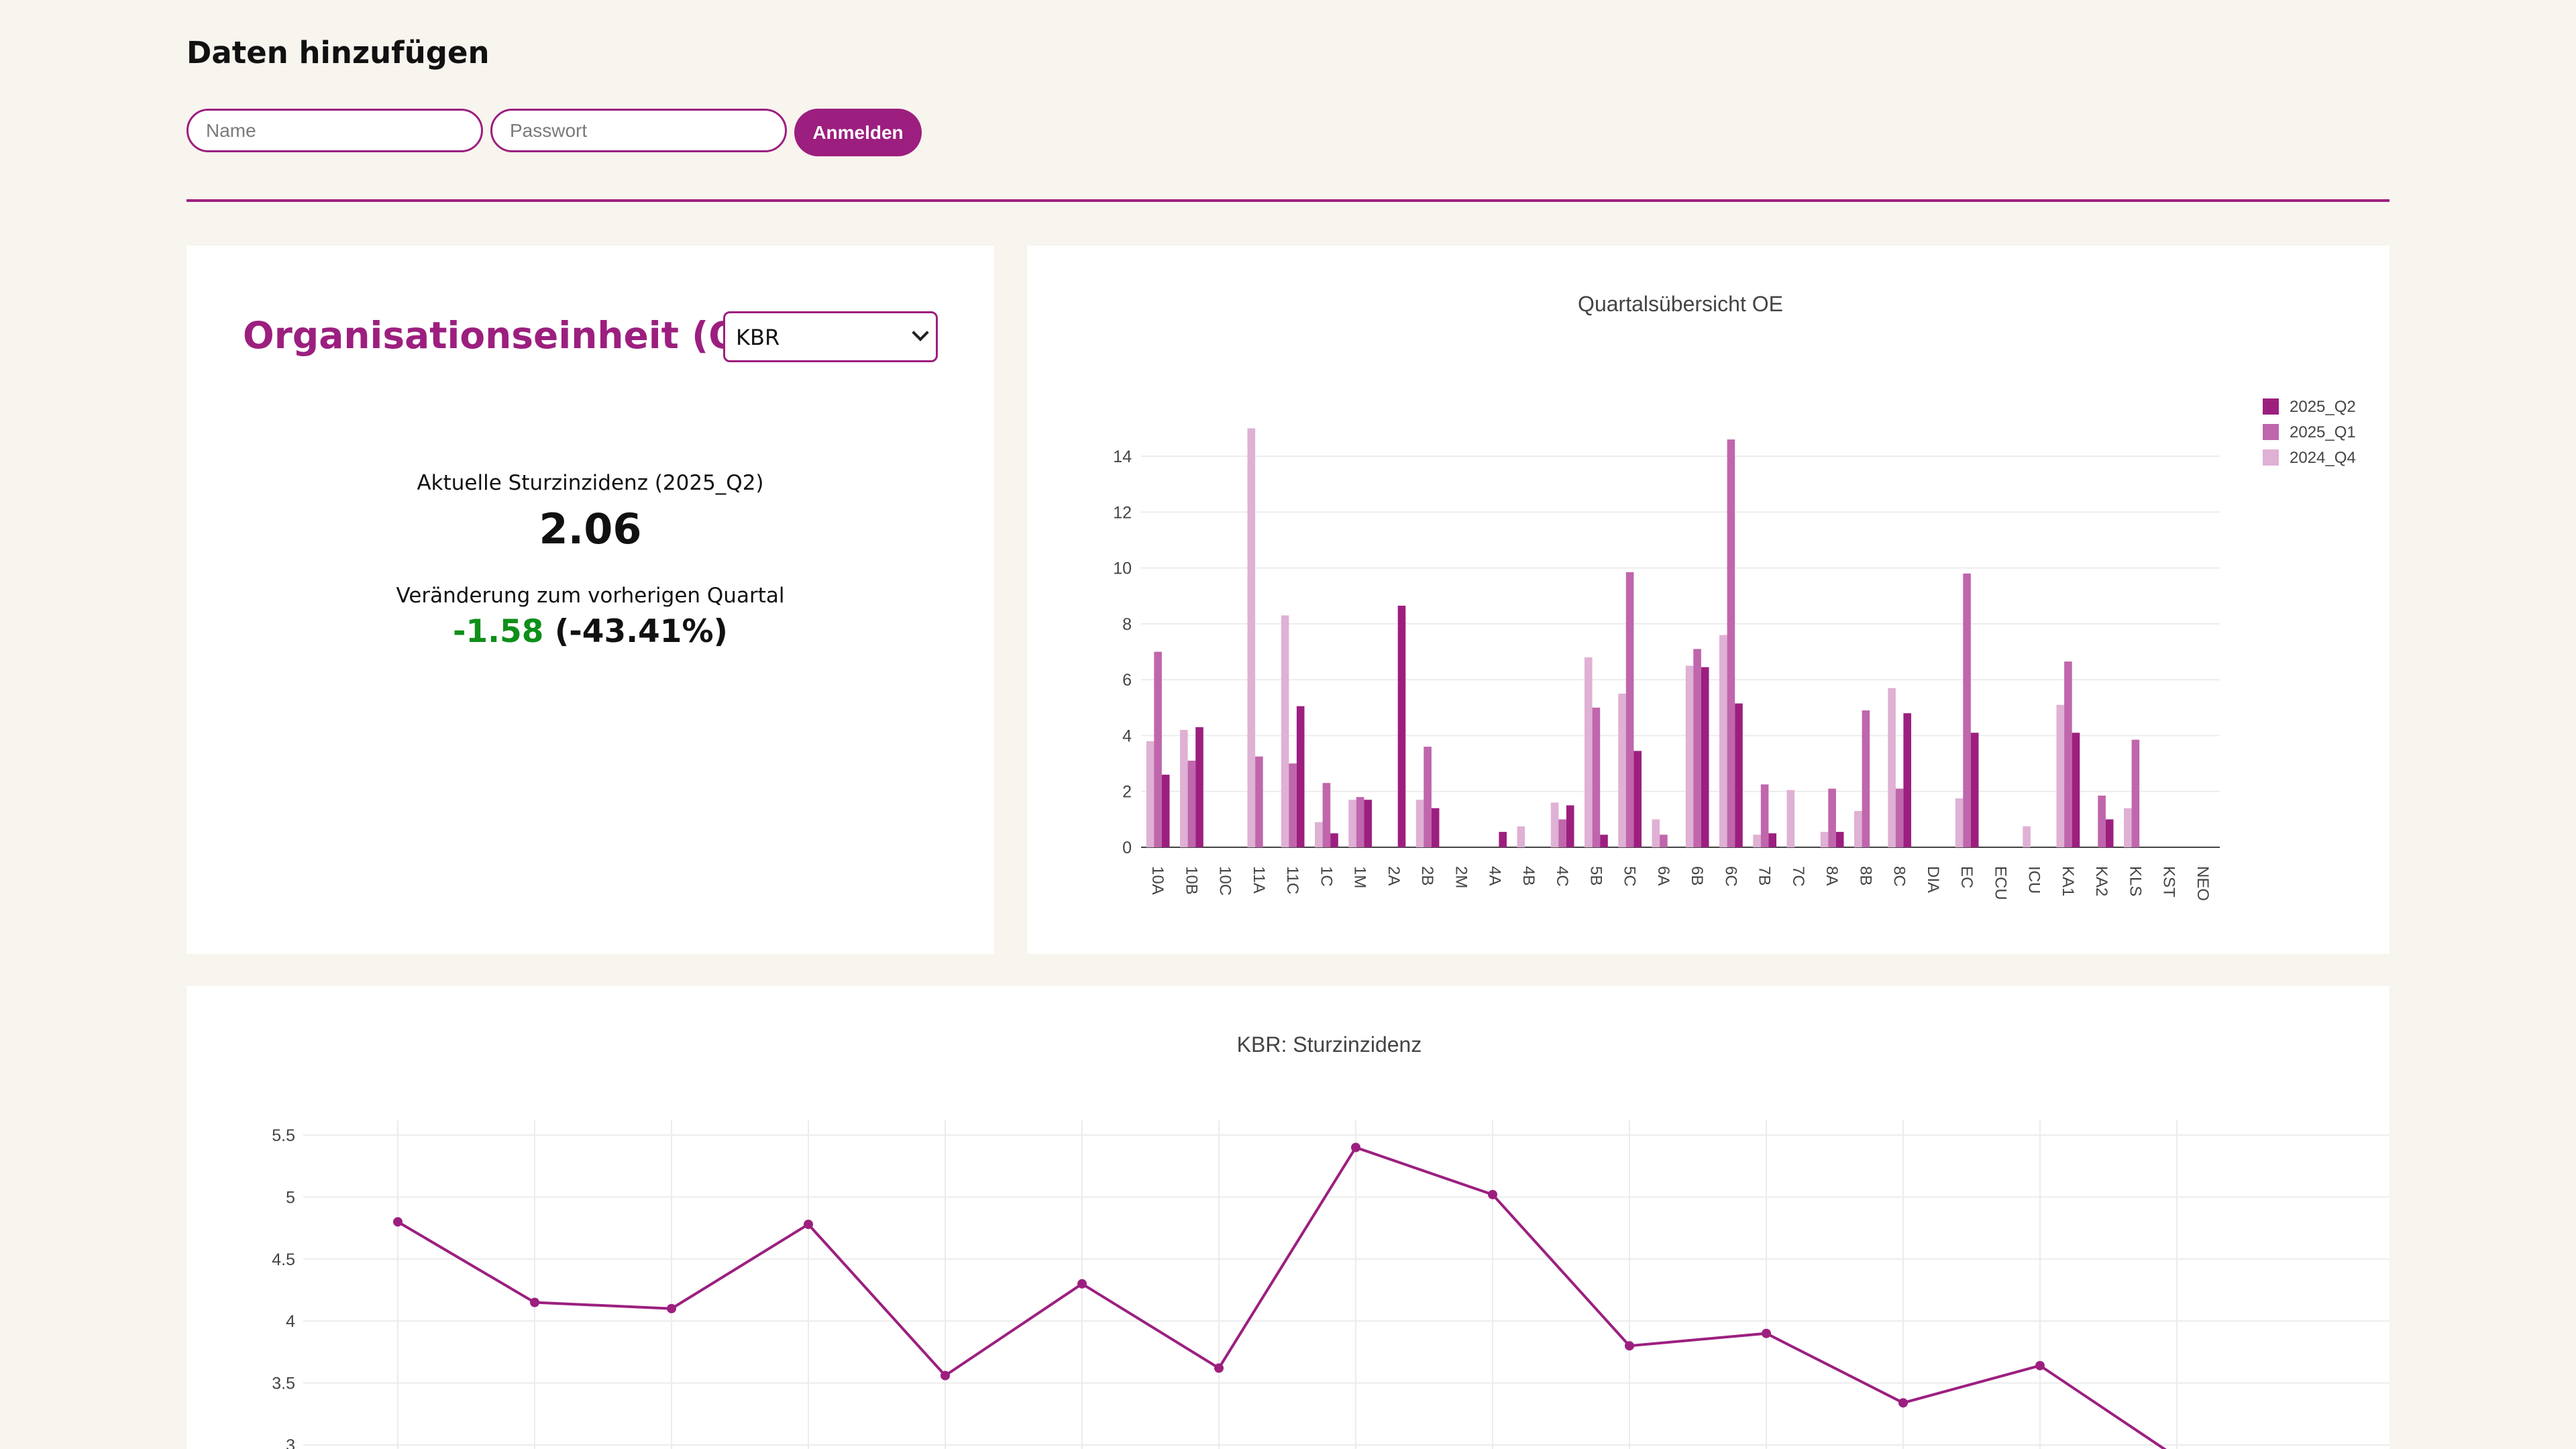 Image resolution: width=2576 pixels, height=1449 pixels. I want to click on bar-2025_Q2-10B, so click(1199, 787).